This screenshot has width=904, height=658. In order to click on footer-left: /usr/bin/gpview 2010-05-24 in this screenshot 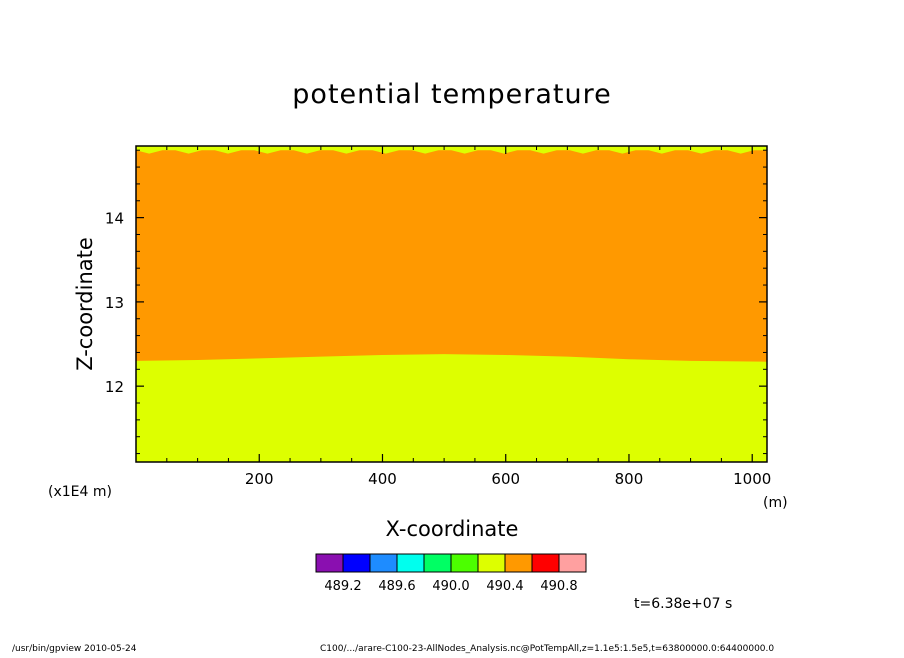, I will do `click(74, 649)`.